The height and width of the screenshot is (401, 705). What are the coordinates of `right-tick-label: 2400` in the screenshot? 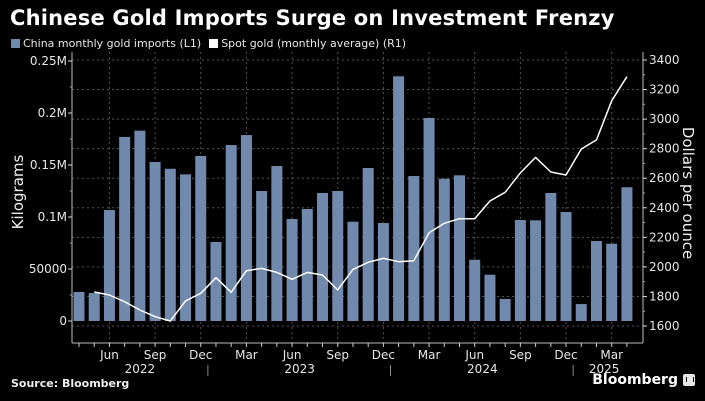 It's located at (664, 208).